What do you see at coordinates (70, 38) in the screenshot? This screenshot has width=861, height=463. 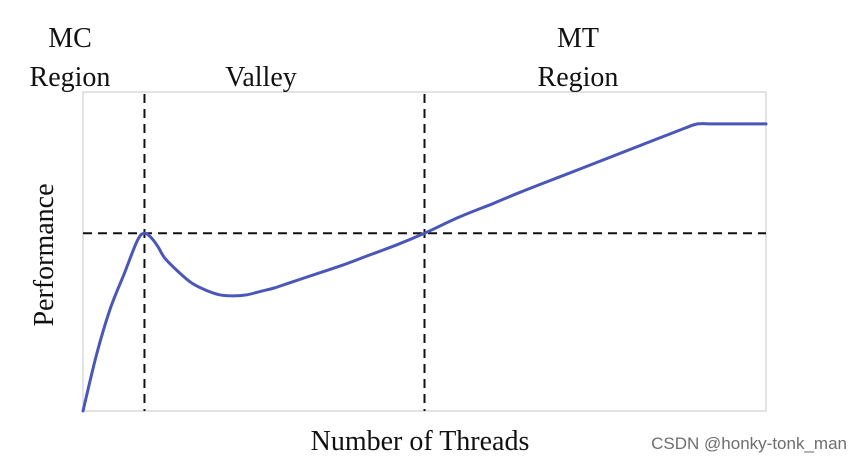 I see `mc-region-label-line1: MC` at bounding box center [70, 38].